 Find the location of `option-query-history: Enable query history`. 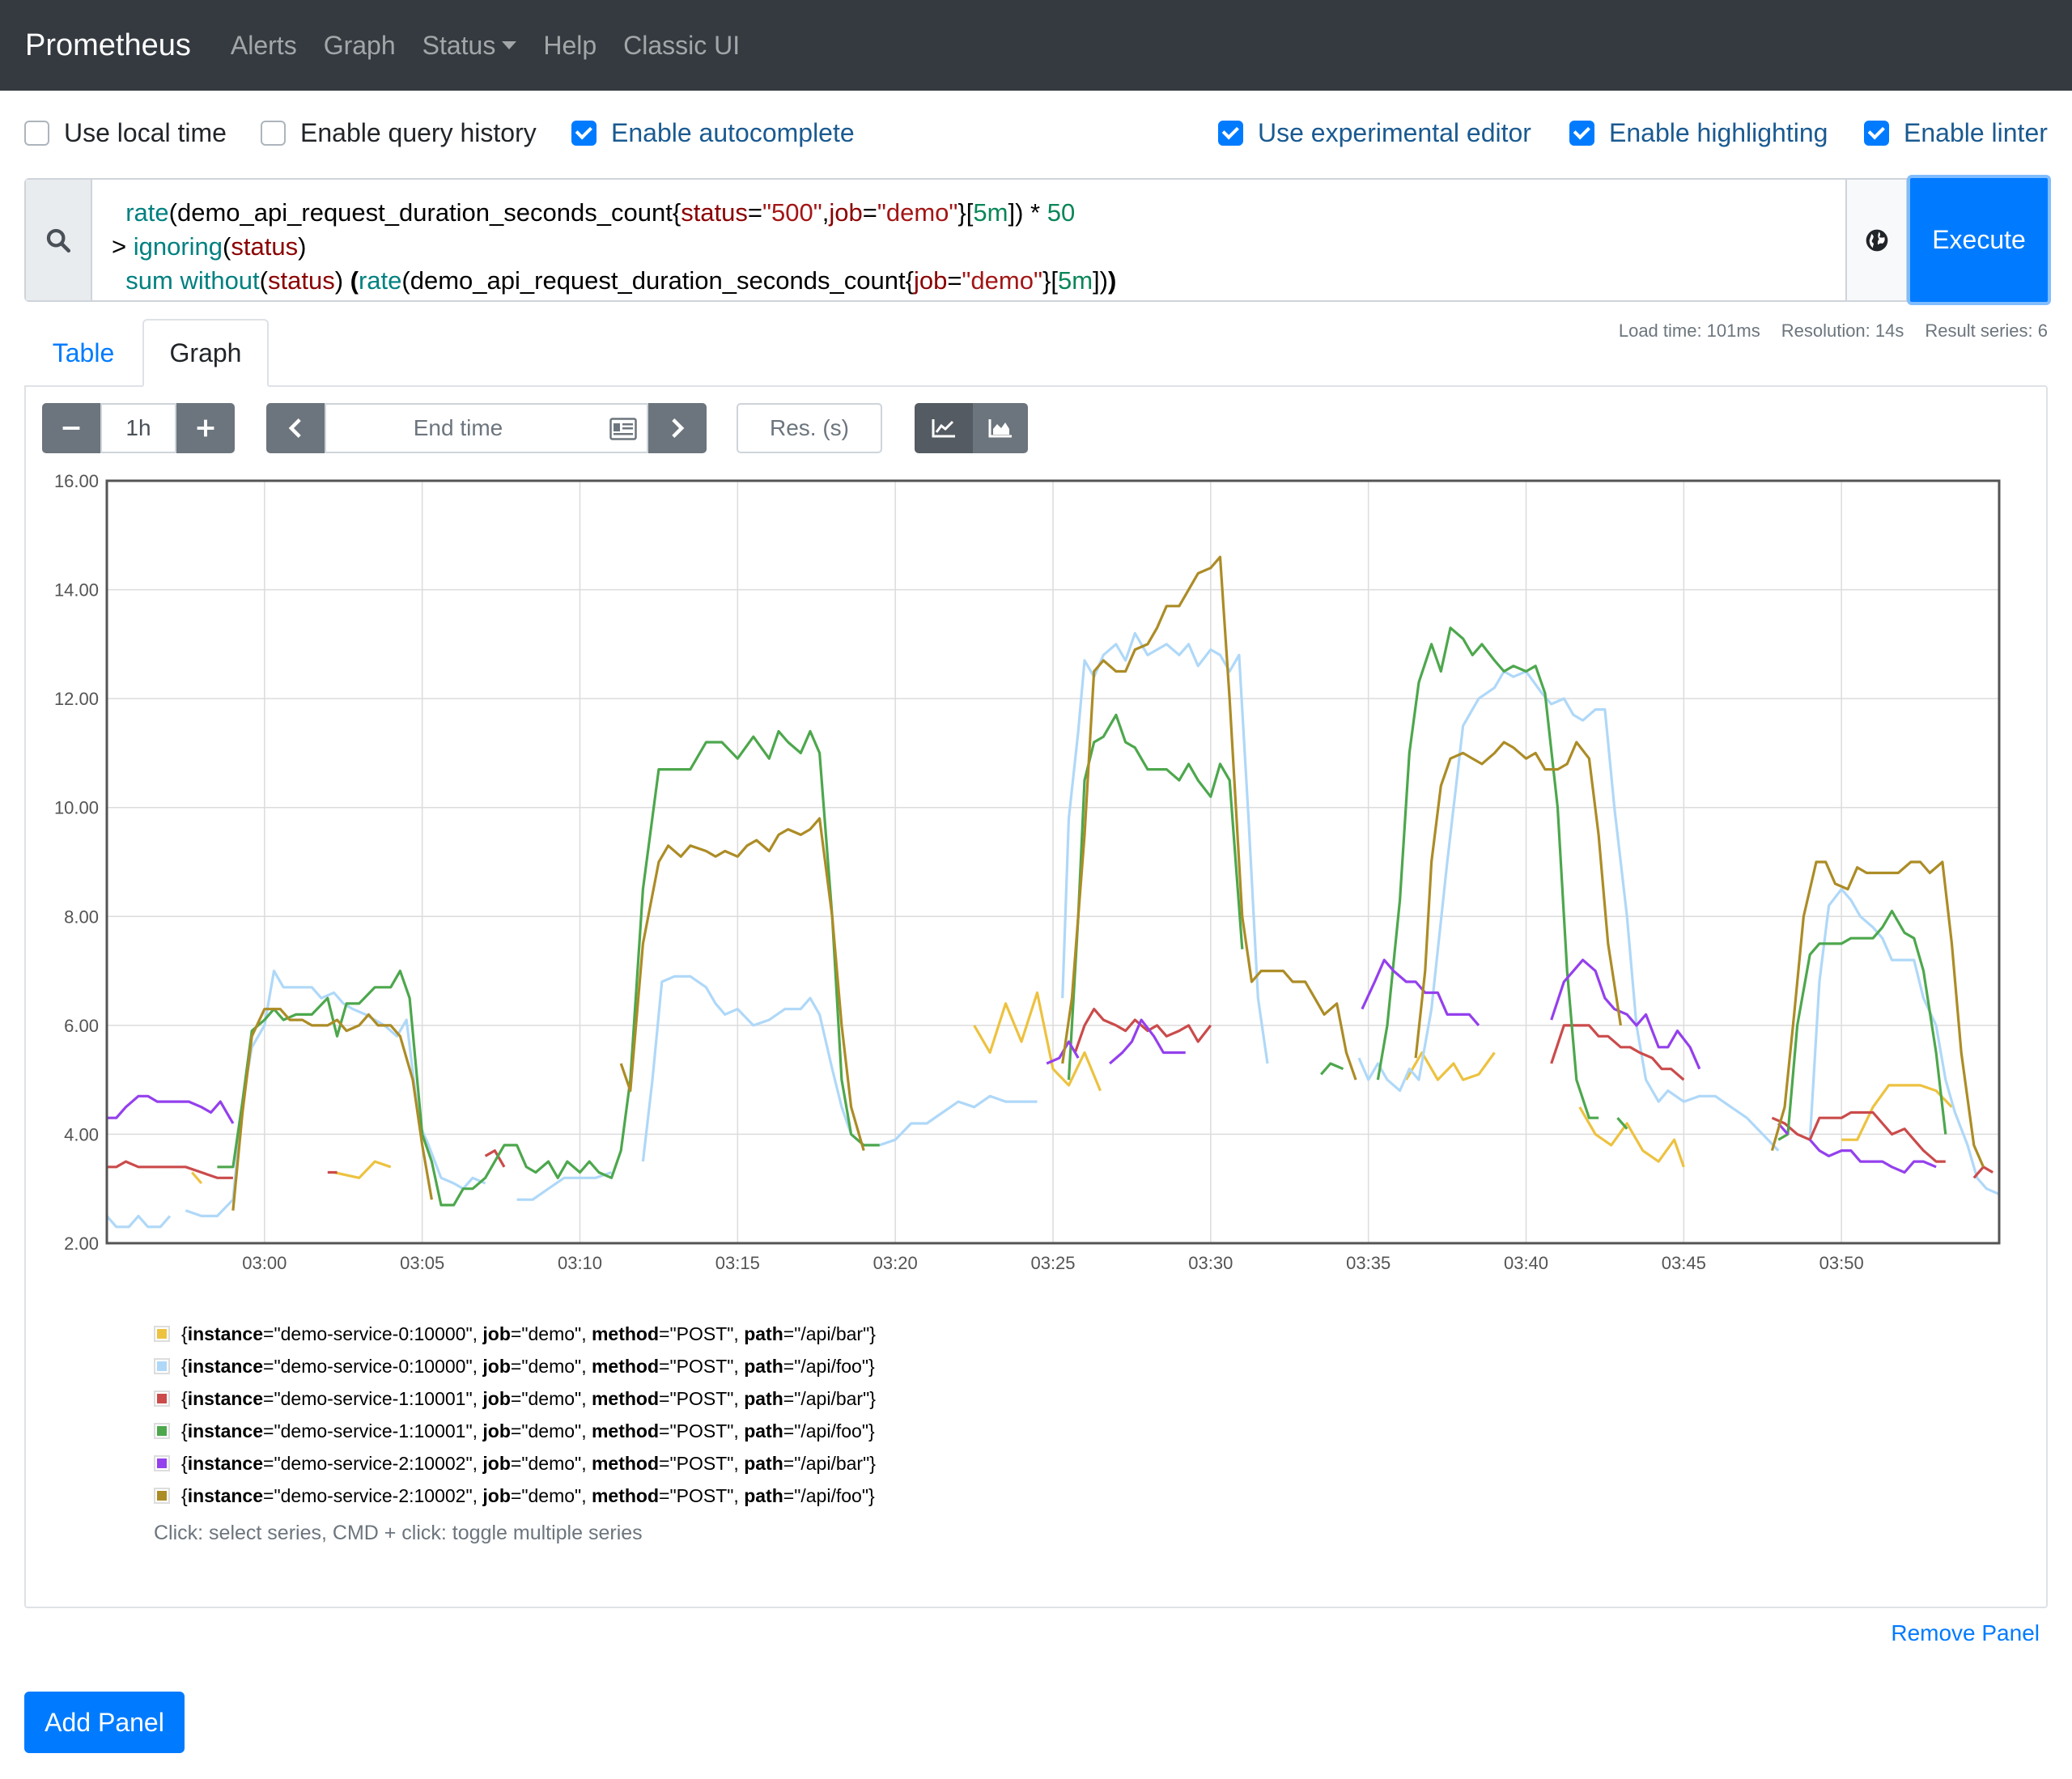

option-query-history: Enable query history is located at coordinates (399, 133).